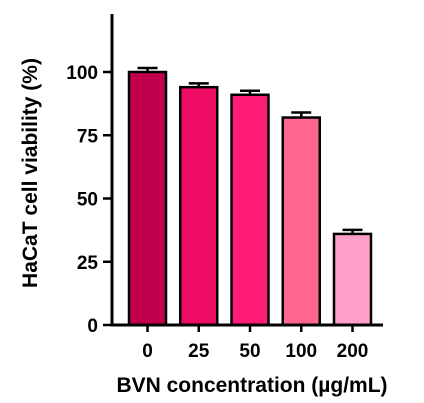 This screenshot has height=403, width=424. What do you see at coordinates (92, 326) in the screenshot?
I see `y-tick-label-0: 0` at bounding box center [92, 326].